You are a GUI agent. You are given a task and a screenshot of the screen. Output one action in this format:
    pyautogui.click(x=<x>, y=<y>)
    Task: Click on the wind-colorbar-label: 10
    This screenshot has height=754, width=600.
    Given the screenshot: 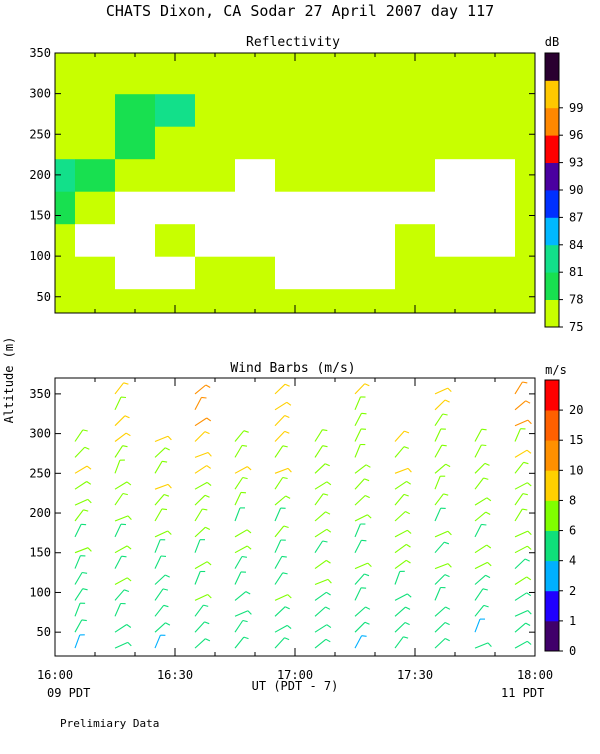 What is the action you would take?
    pyautogui.click(x=576, y=470)
    